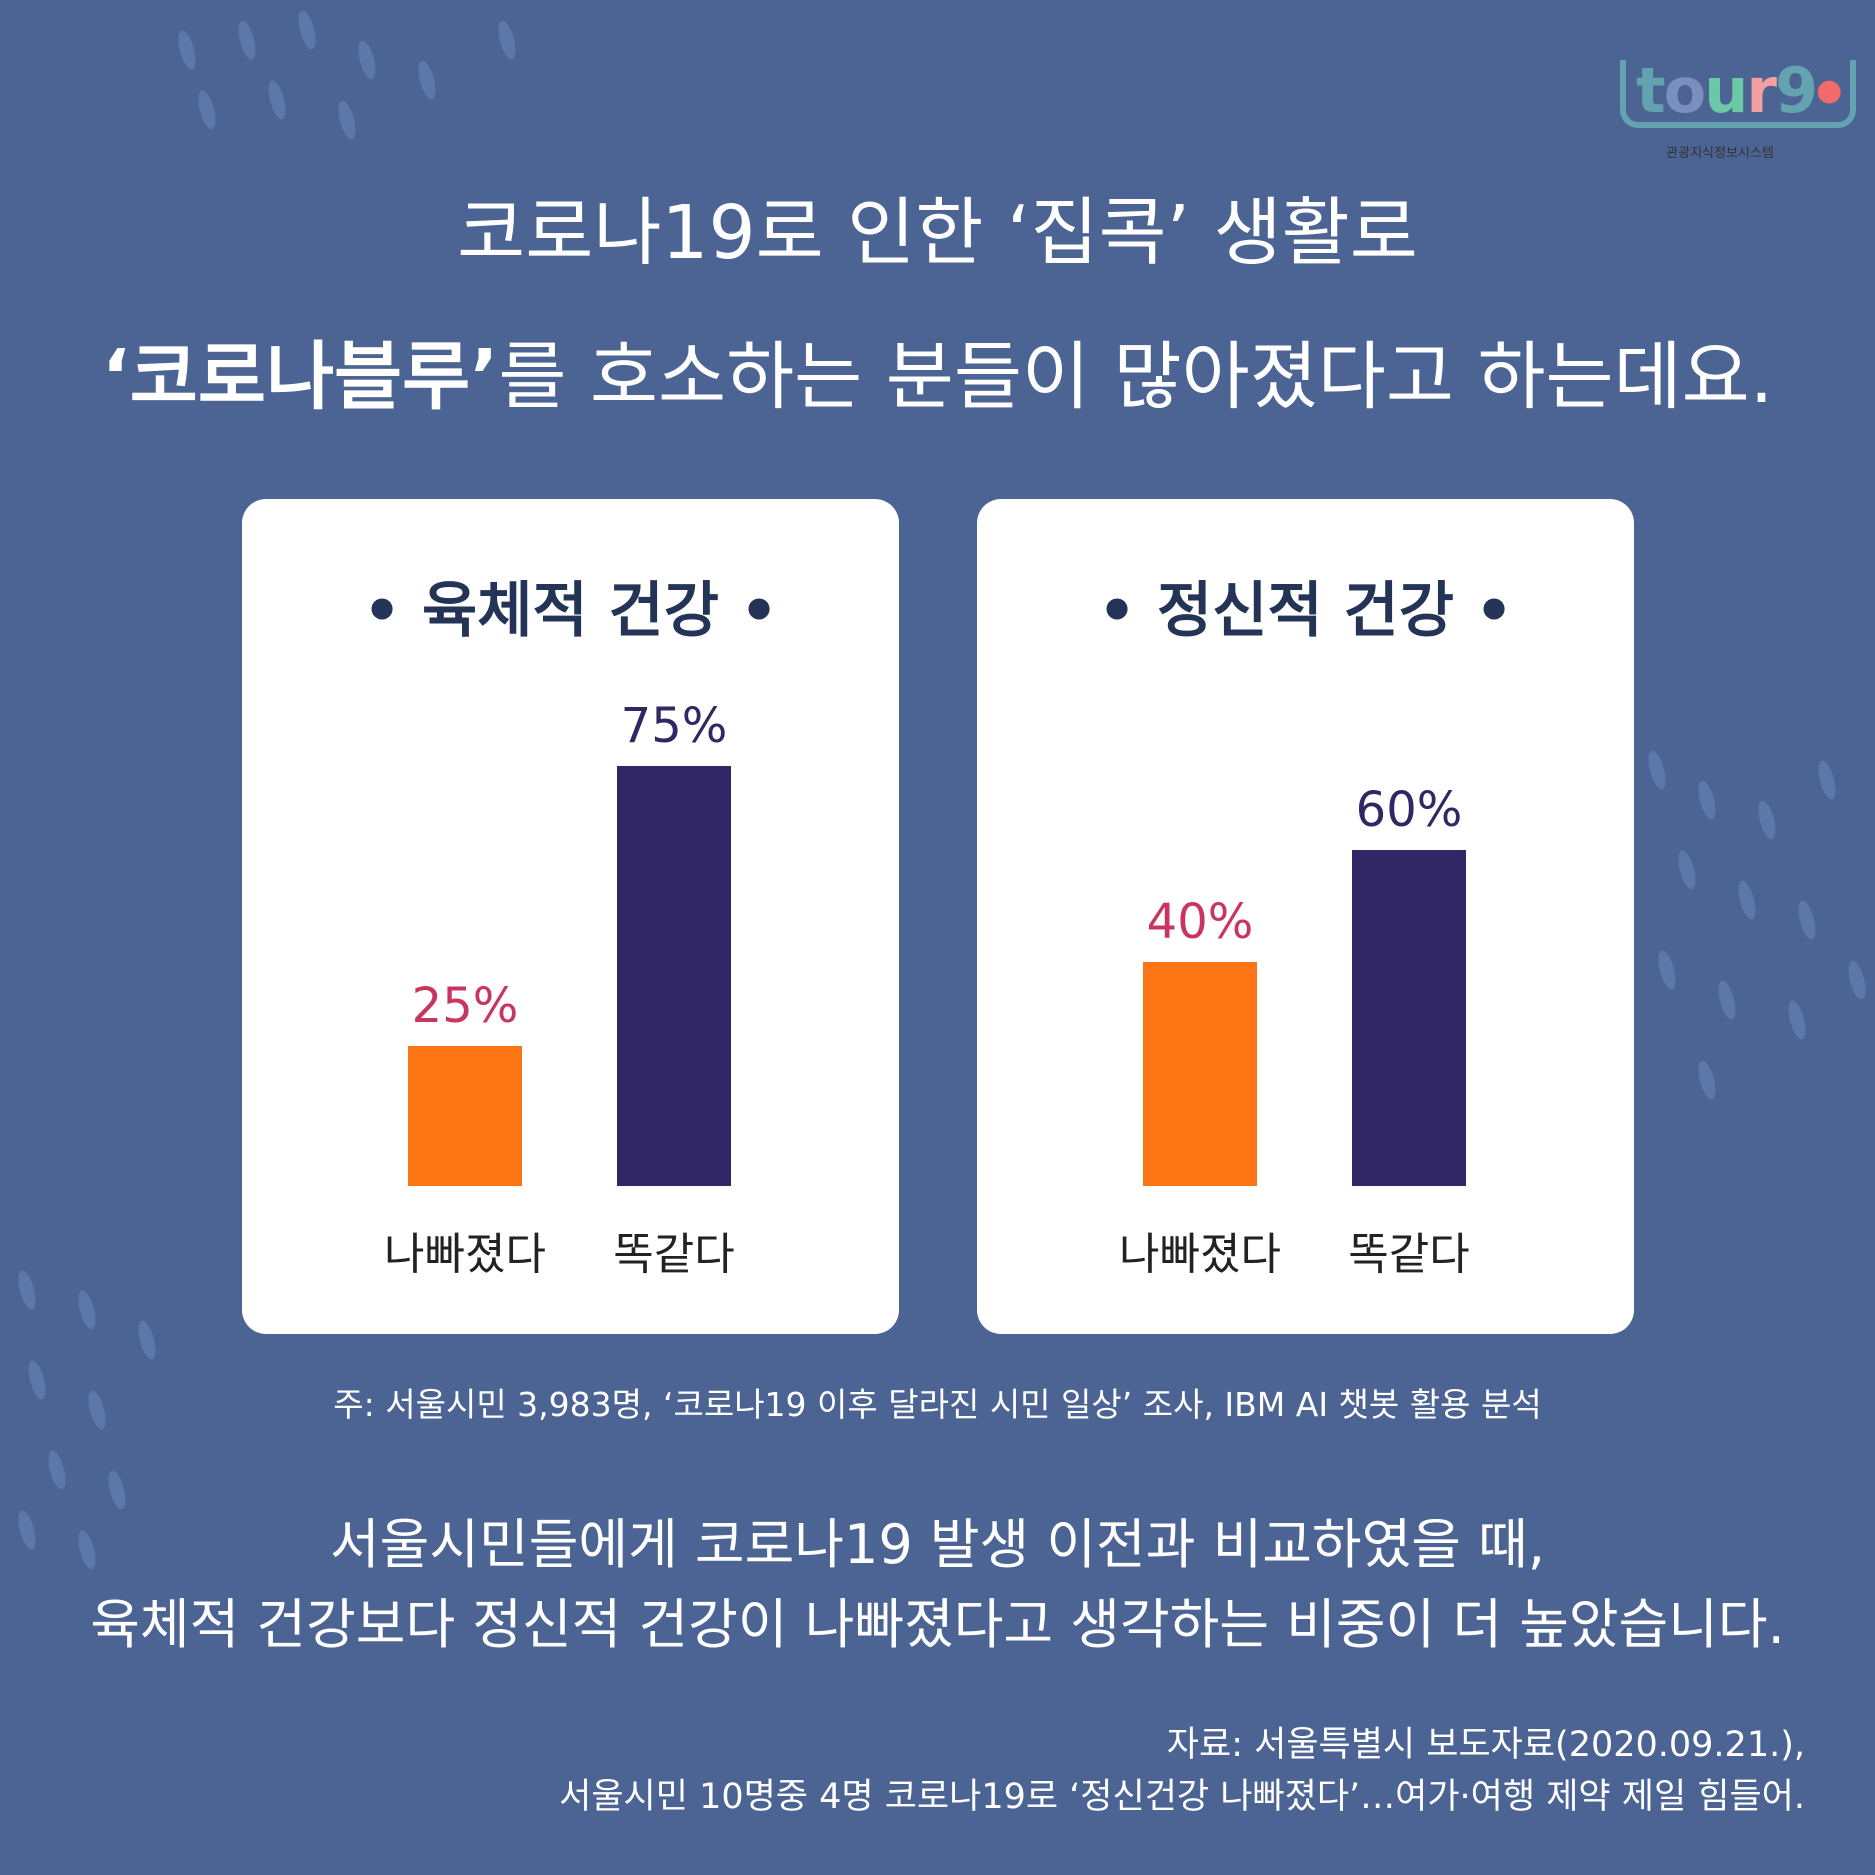 This screenshot has height=1875, width=1875. I want to click on value-label: 25%, so click(465, 1006).